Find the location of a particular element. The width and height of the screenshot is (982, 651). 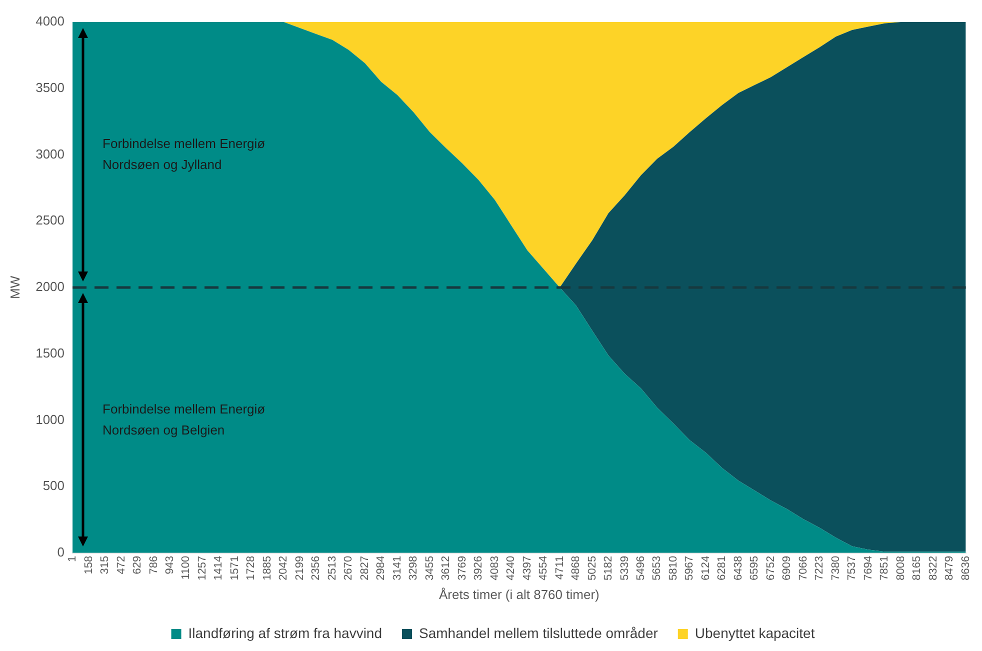

y-axis-title: MW is located at coordinates (14, 287).